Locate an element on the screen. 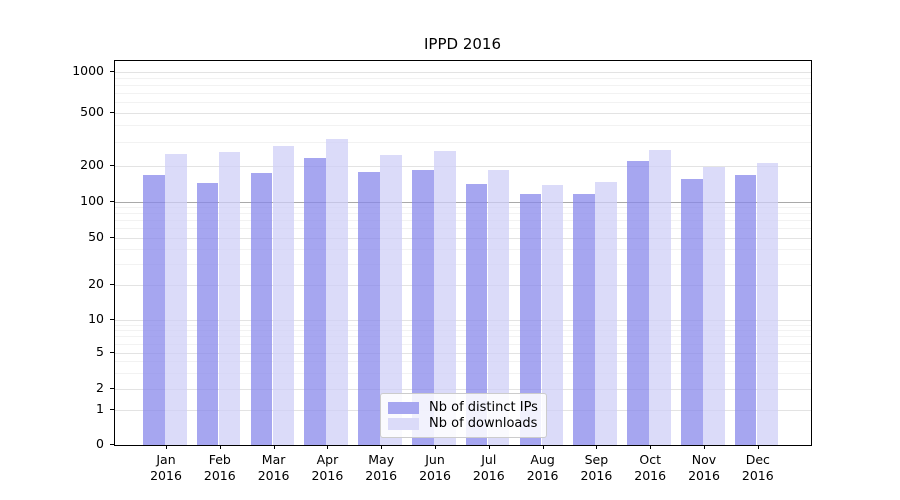  bar-ips-oct is located at coordinates (638, 303).